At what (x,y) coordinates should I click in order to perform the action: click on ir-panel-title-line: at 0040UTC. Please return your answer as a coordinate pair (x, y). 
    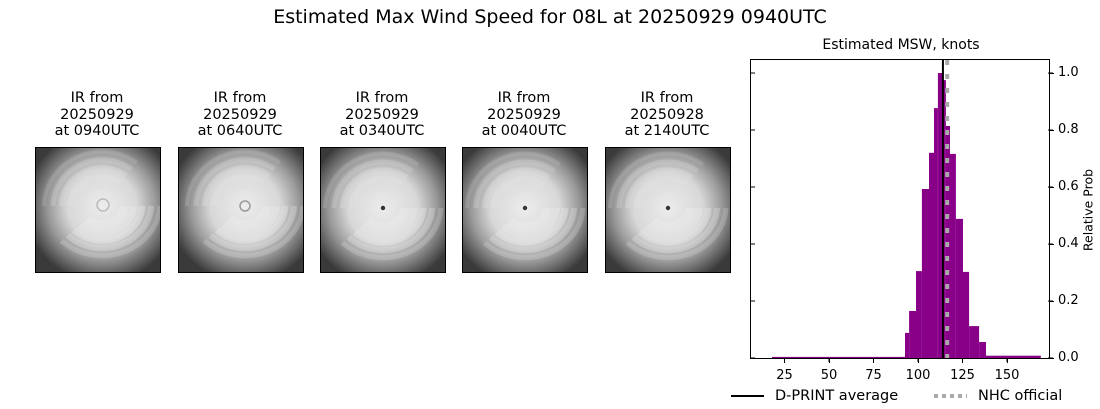
    Looking at the image, I should click on (524, 131).